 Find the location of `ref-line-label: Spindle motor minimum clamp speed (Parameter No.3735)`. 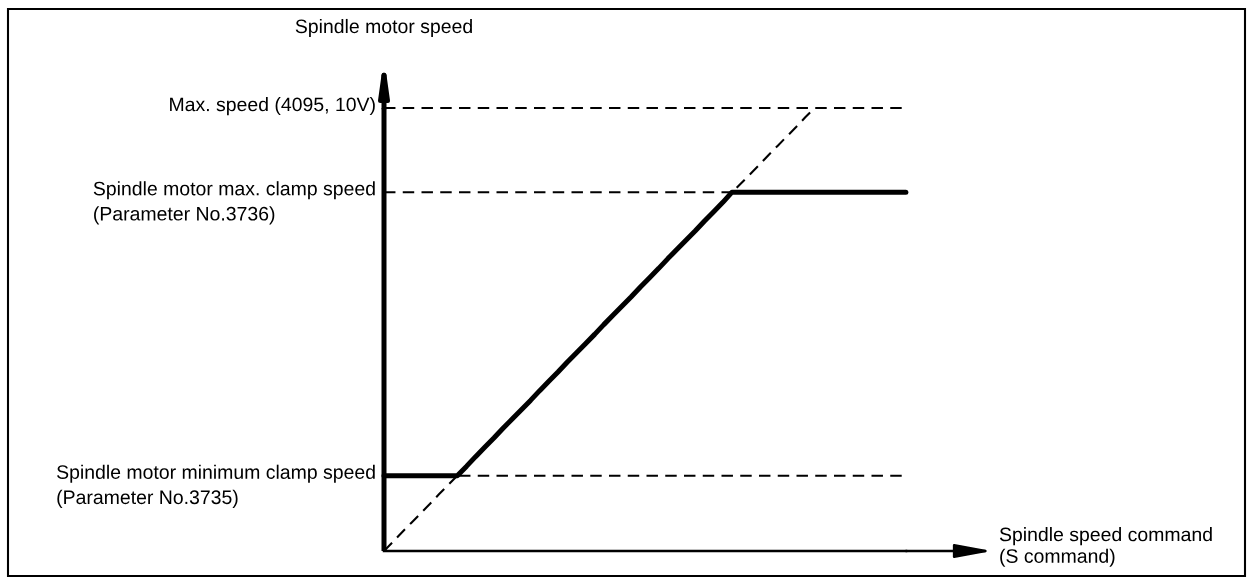

ref-line-label: Spindle motor minimum clamp speed (Parameter No.3735) is located at coordinates (216, 486).